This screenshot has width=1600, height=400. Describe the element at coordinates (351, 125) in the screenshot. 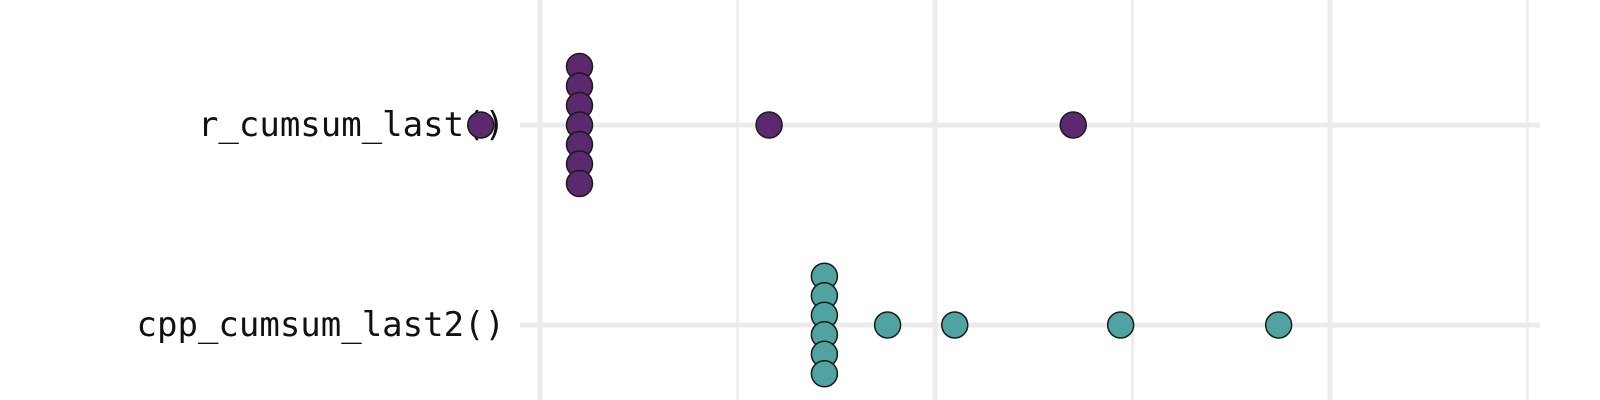

I see `category-label-0: r_cumsum_last()` at that location.